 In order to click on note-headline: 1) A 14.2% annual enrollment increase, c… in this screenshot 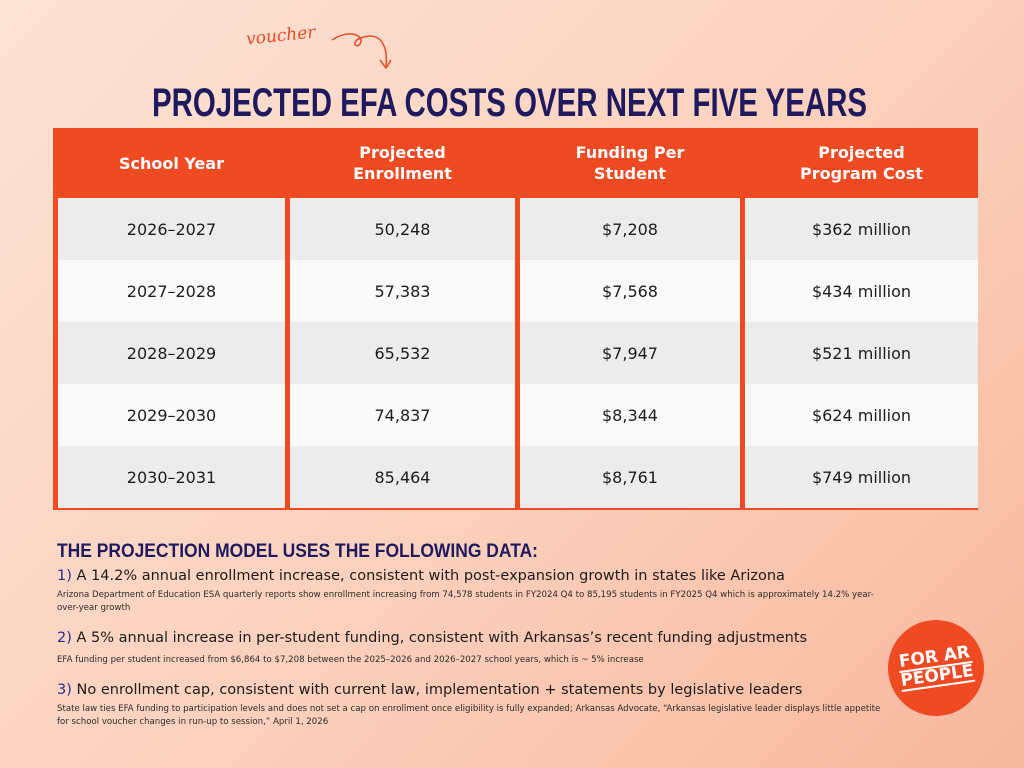, I will do `click(421, 576)`.